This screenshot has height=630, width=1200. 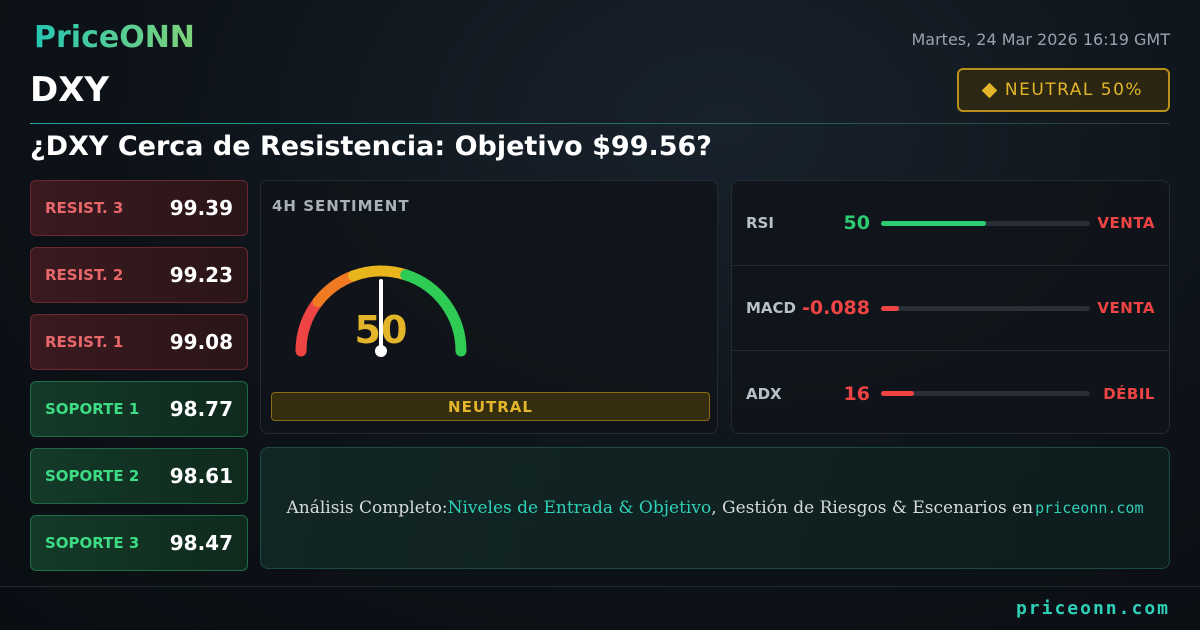 What do you see at coordinates (92, 409) in the screenshot?
I see `level-label: SOPORTE 1` at bounding box center [92, 409].